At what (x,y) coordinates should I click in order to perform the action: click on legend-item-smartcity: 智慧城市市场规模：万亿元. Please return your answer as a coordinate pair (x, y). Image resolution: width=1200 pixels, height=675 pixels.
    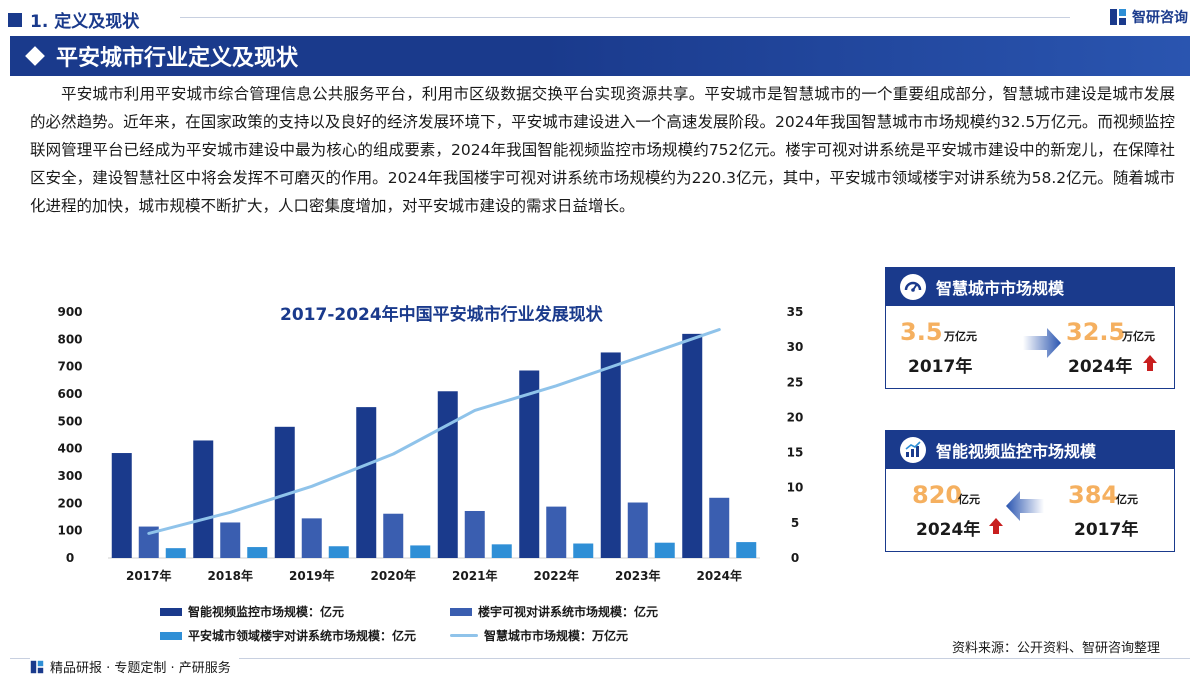
    Looking at the image, I should click on (539, 635).